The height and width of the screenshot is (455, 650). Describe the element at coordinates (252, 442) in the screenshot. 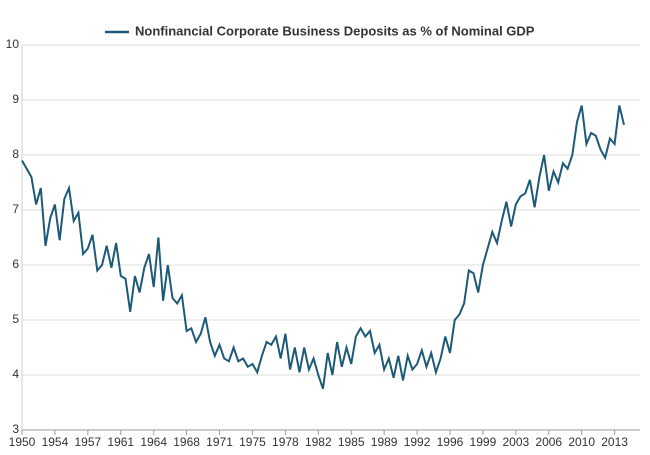

I see `x-tick-label: 1975` at that location.